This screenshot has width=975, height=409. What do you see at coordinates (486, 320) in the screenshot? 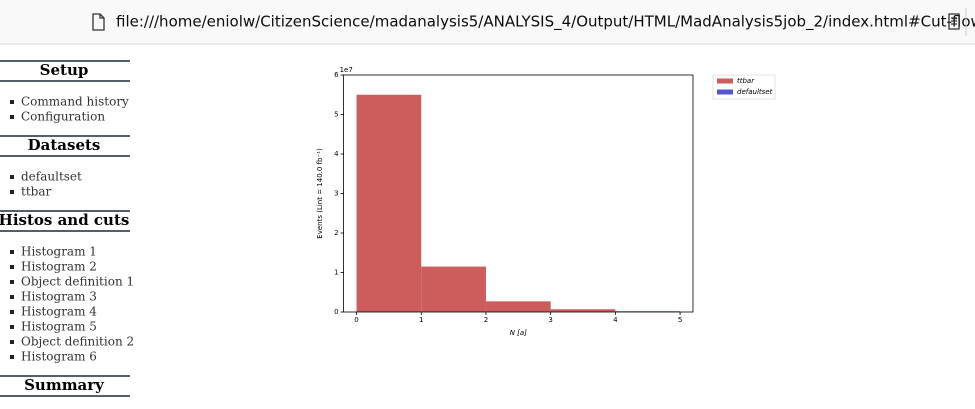
I see `x-tick-label: 2` at bounding box center [486, 320].